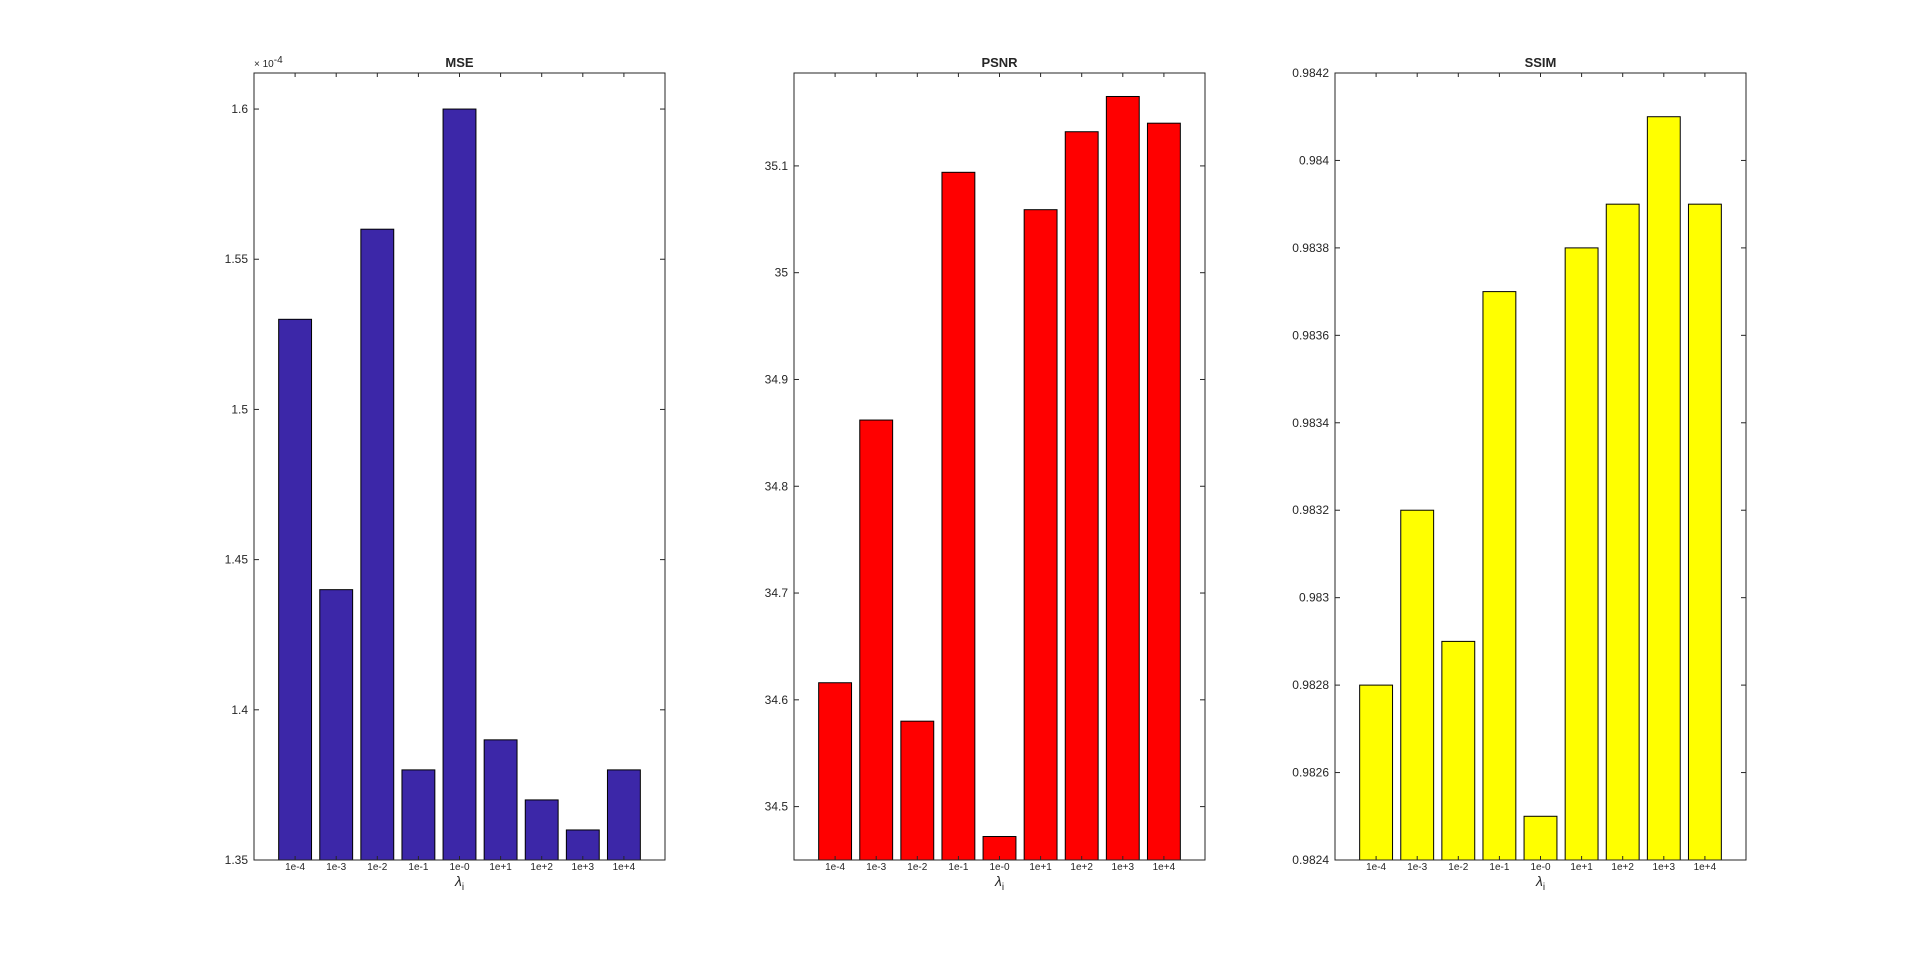  I want to click on y-tick-label: 34.6, so click(777, 700).